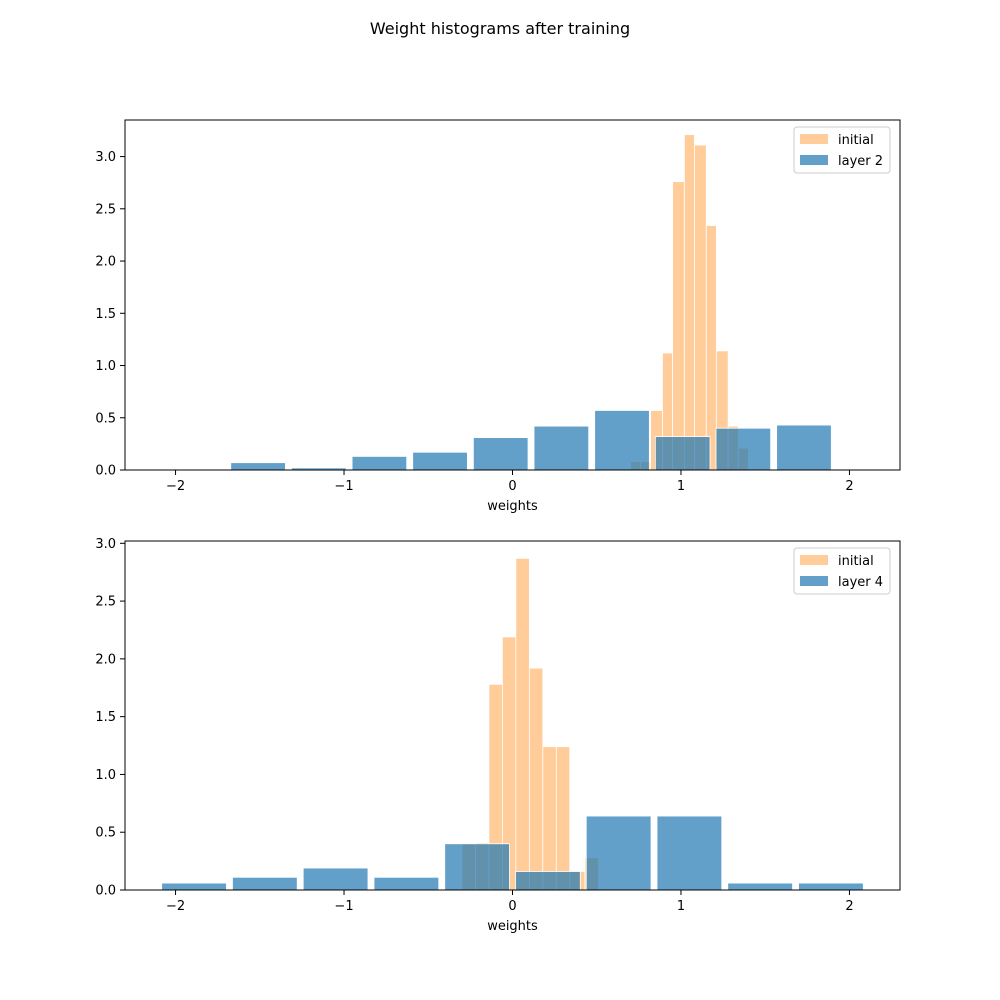  What do you see at coordinates (842, 150) in the screenshot?
I see `legend: initial layer 2` at bounding box center [842, 150].